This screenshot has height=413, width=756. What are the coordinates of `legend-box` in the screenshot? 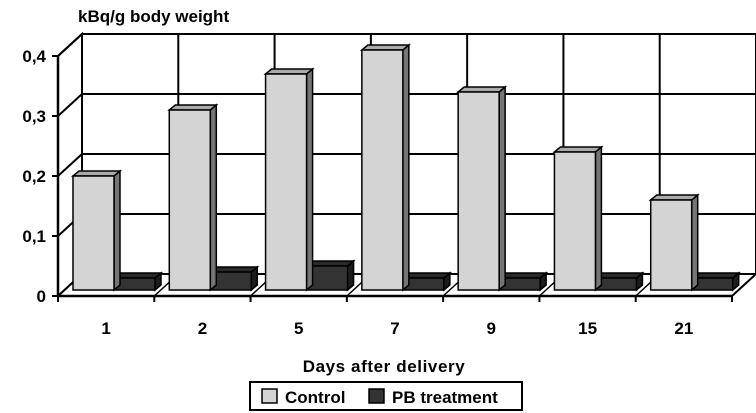 It's located at (386, 396).